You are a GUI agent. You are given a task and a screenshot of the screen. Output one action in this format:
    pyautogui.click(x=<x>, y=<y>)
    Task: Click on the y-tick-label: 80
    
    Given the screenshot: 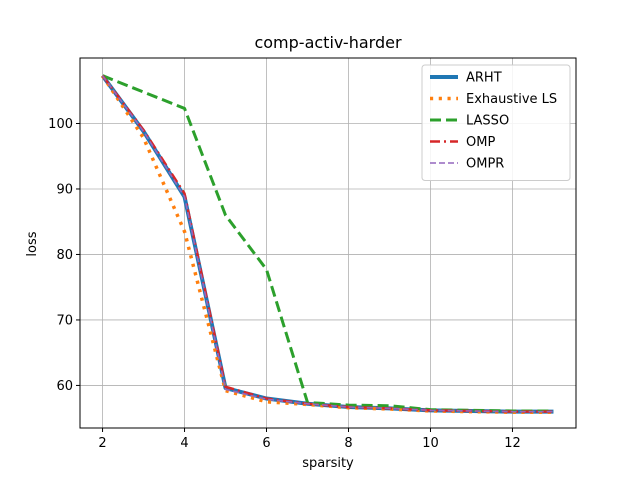 What is the action you would take?
    pyautogui.click(x=64, y=255)
    